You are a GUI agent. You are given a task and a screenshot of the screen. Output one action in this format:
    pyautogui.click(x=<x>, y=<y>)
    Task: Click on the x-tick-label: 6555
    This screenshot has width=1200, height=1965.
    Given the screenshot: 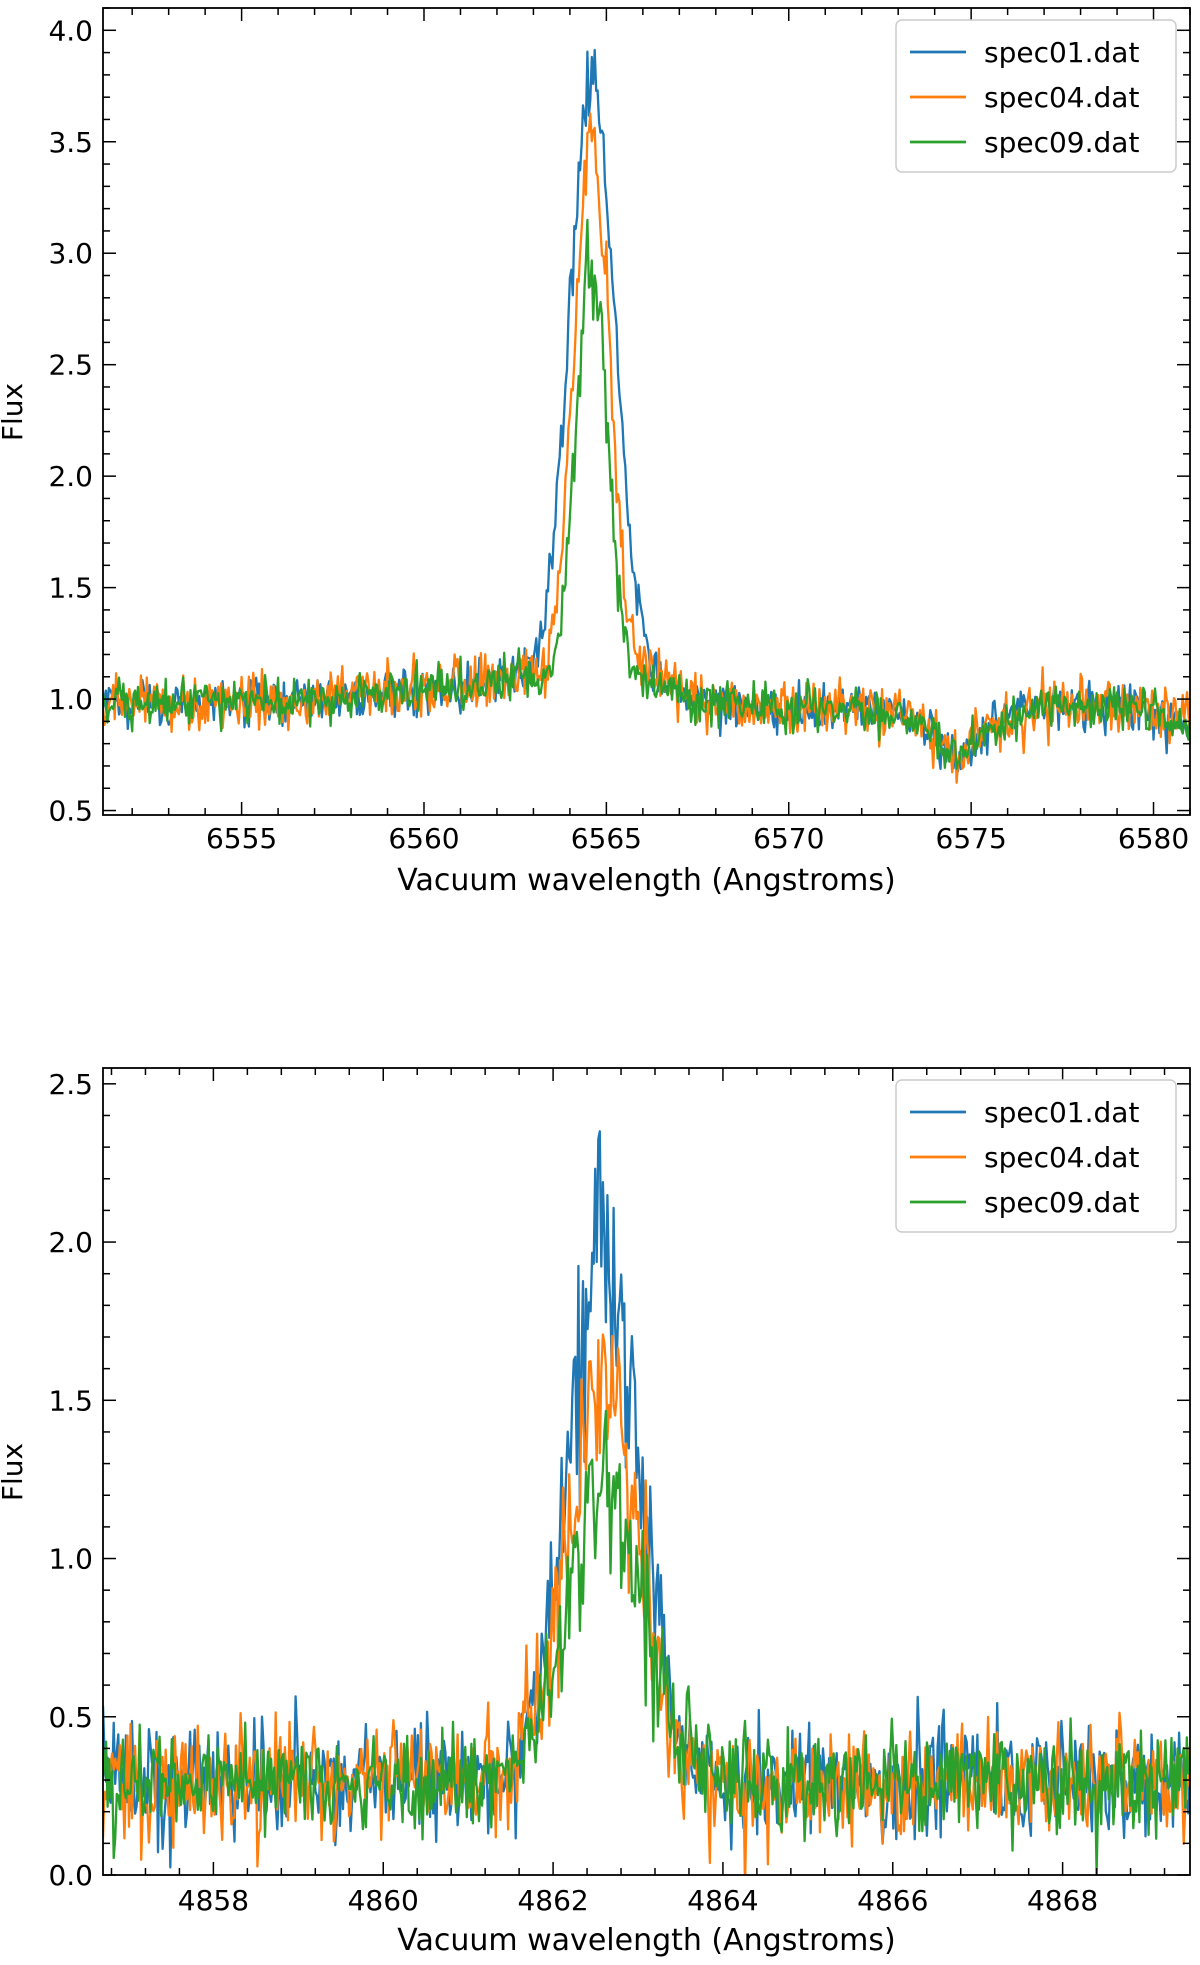 What is the action you would take?
    pyautogui.click(x=241, y=838)
    